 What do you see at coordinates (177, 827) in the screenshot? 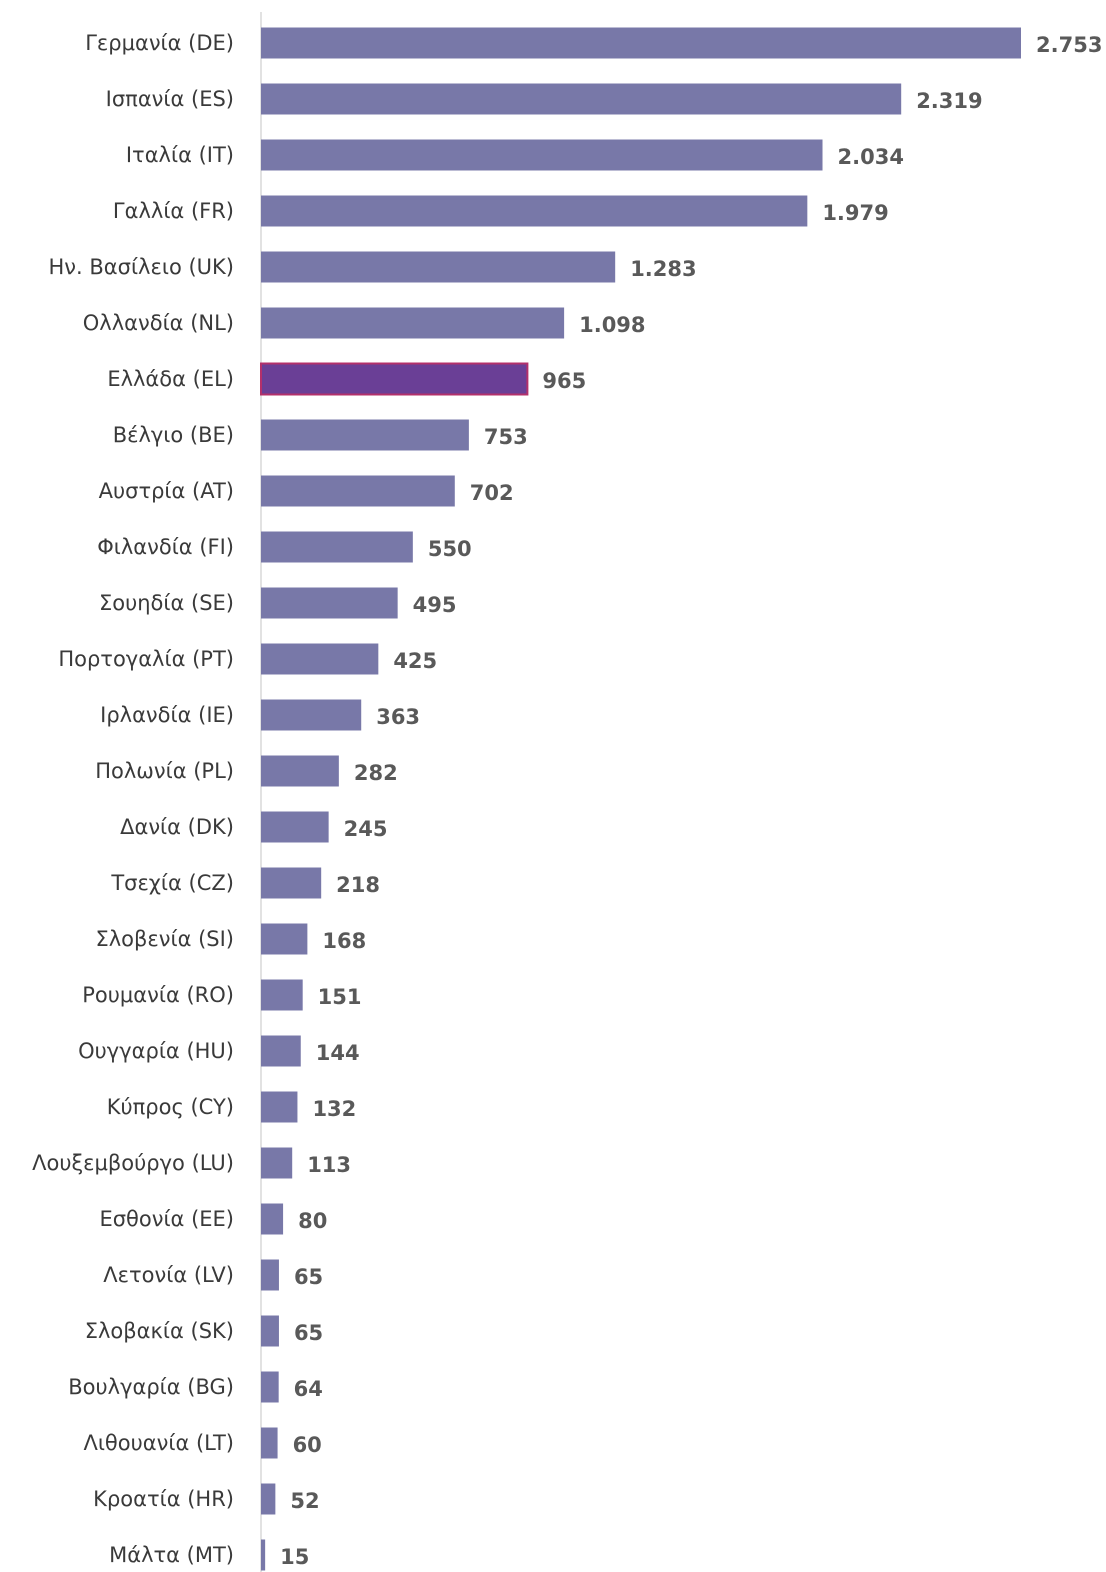
I see `category-label: Δανία (DK)` at bounding box center [177, 827].